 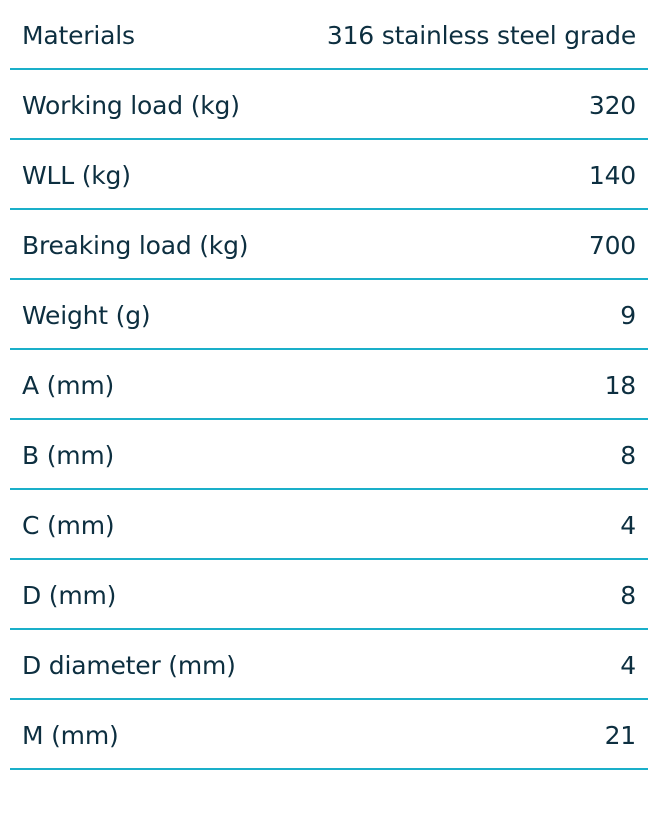 I want to click on table-row: C (mm) 4, so click(x=329, y=525).